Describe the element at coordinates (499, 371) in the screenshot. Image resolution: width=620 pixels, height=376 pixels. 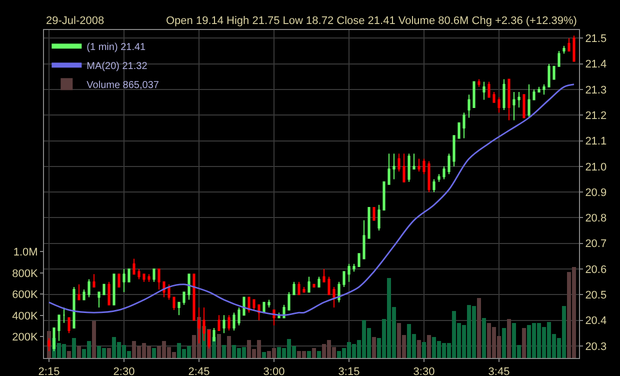
I see `x-tick-label: 3:45` at that location.